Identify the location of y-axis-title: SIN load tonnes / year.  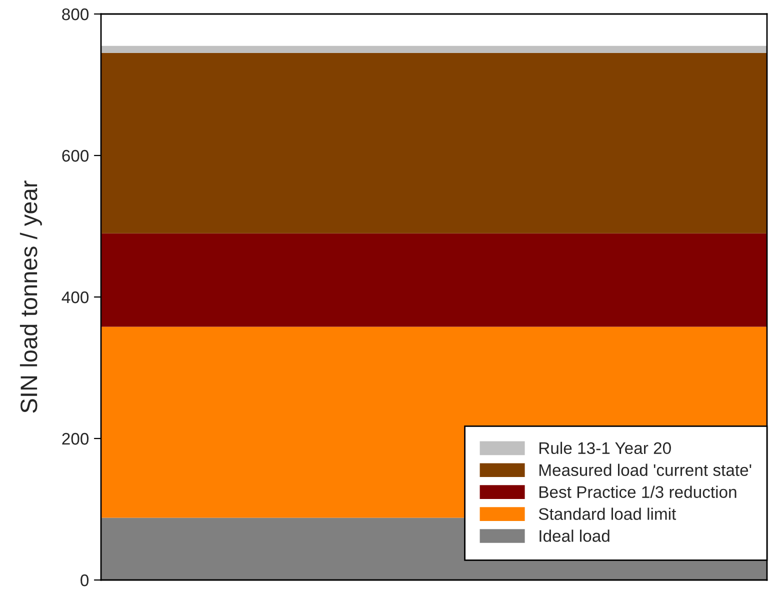
(31, 296).